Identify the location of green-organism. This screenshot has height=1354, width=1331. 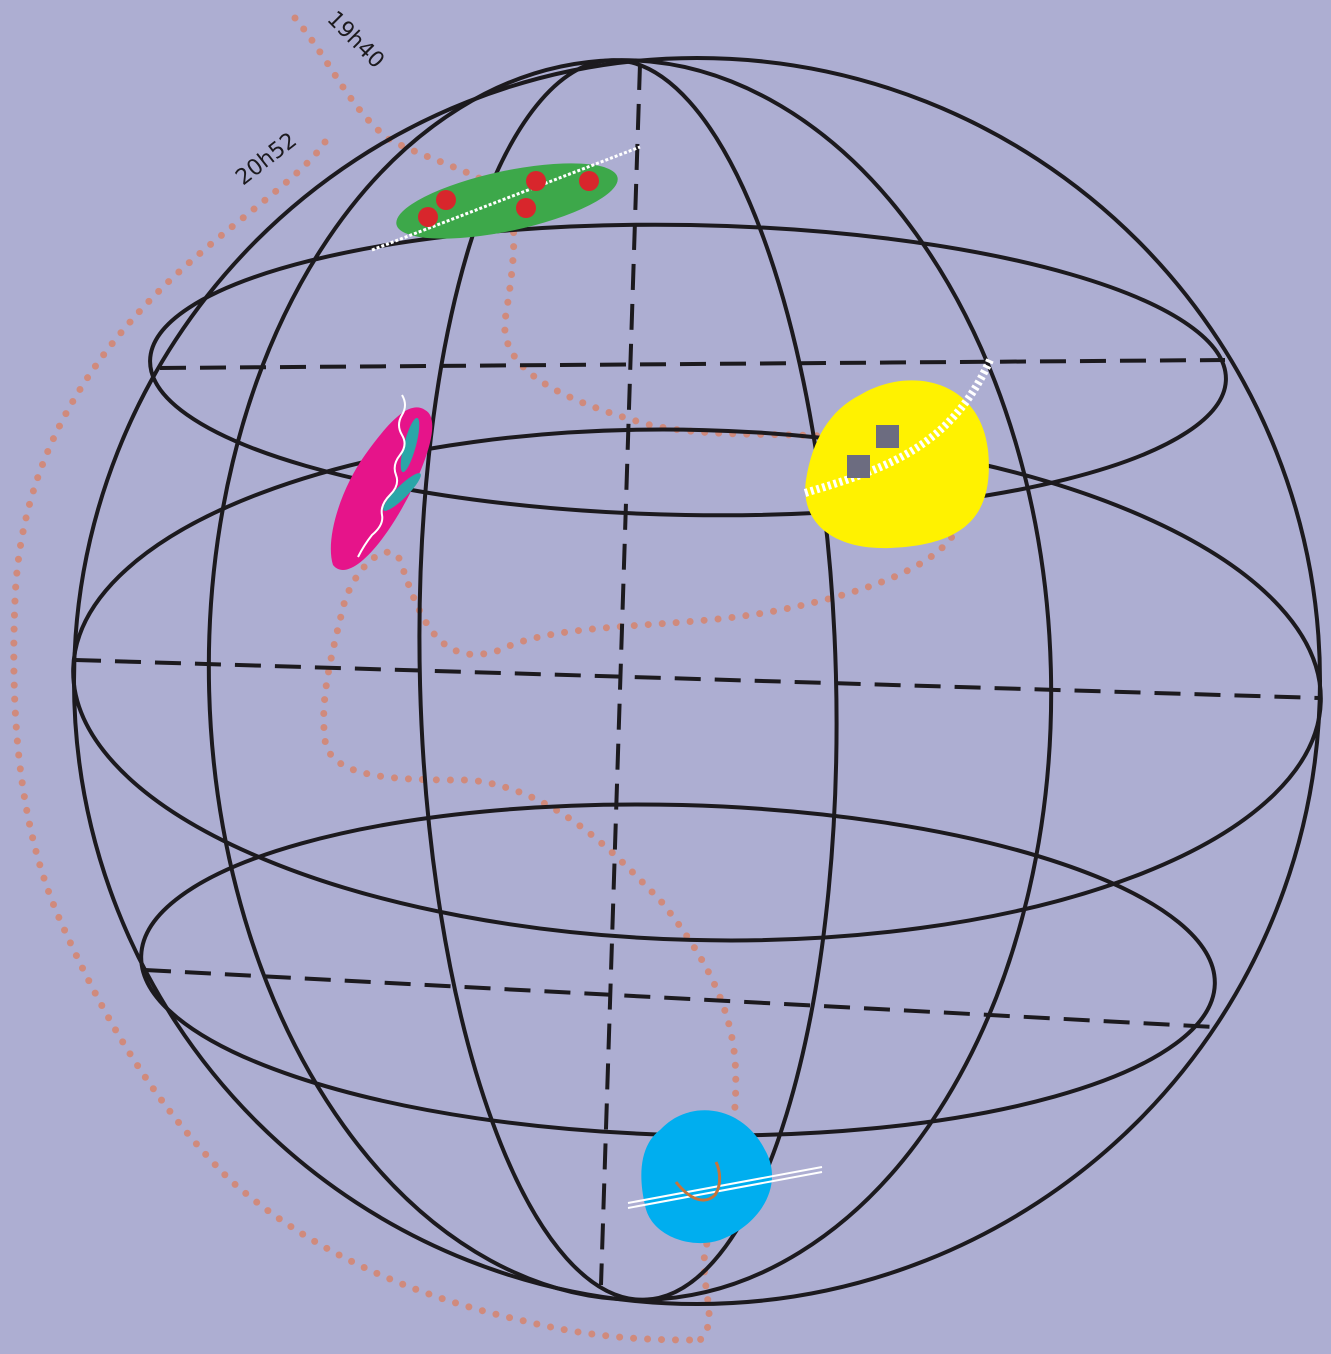
(506, 198).